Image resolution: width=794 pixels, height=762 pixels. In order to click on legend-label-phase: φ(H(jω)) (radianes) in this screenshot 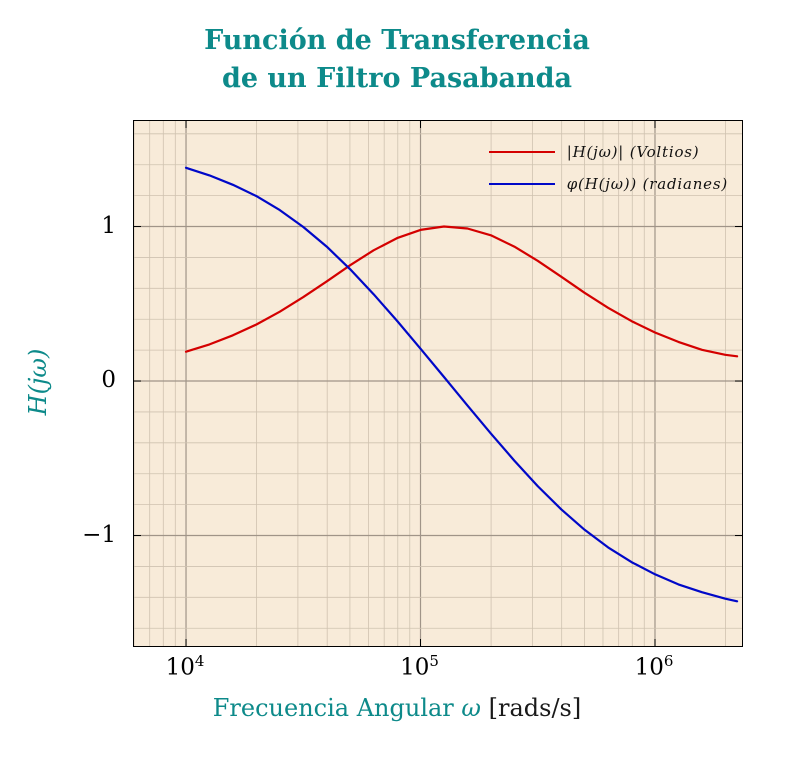, I will do `click(647, 184)`.